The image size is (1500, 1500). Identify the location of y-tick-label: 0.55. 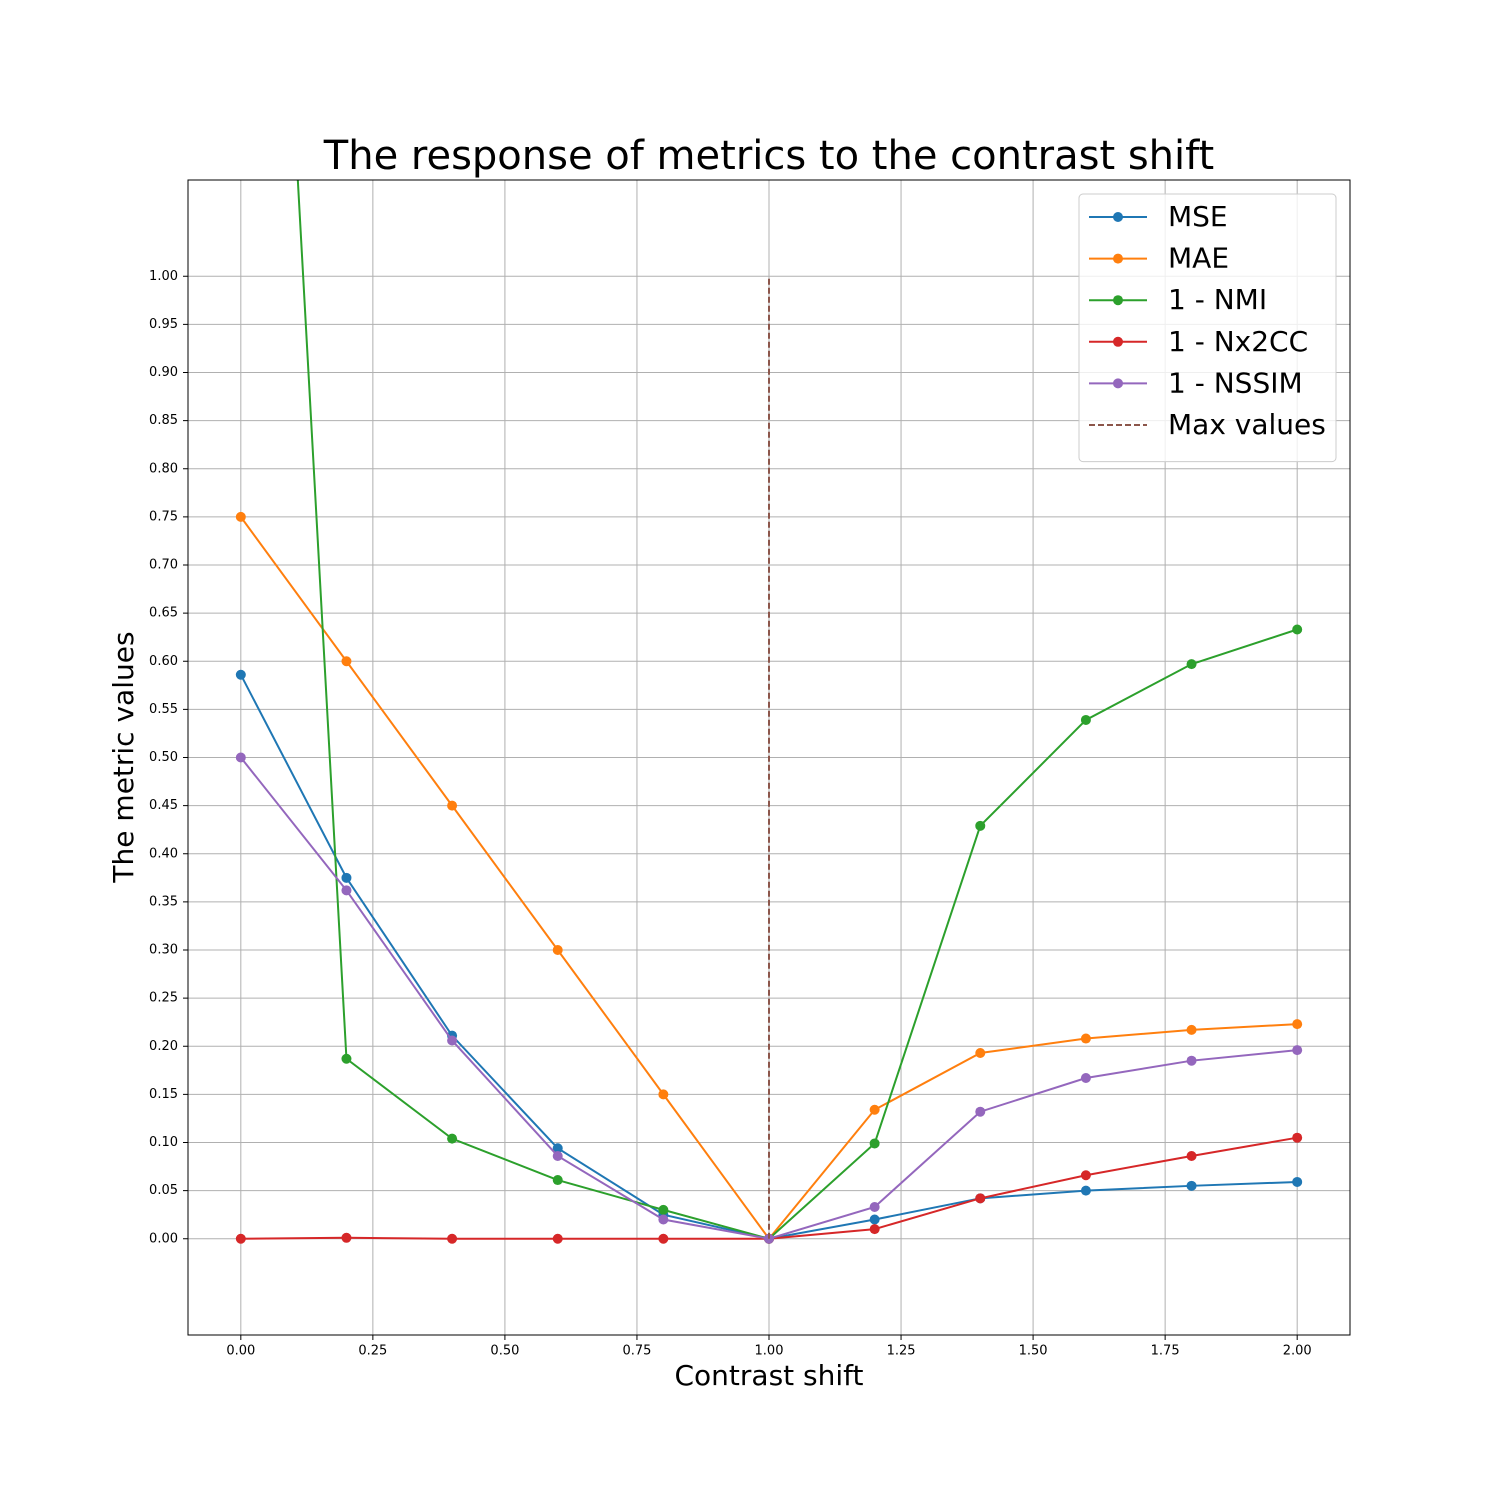
(163, 709).